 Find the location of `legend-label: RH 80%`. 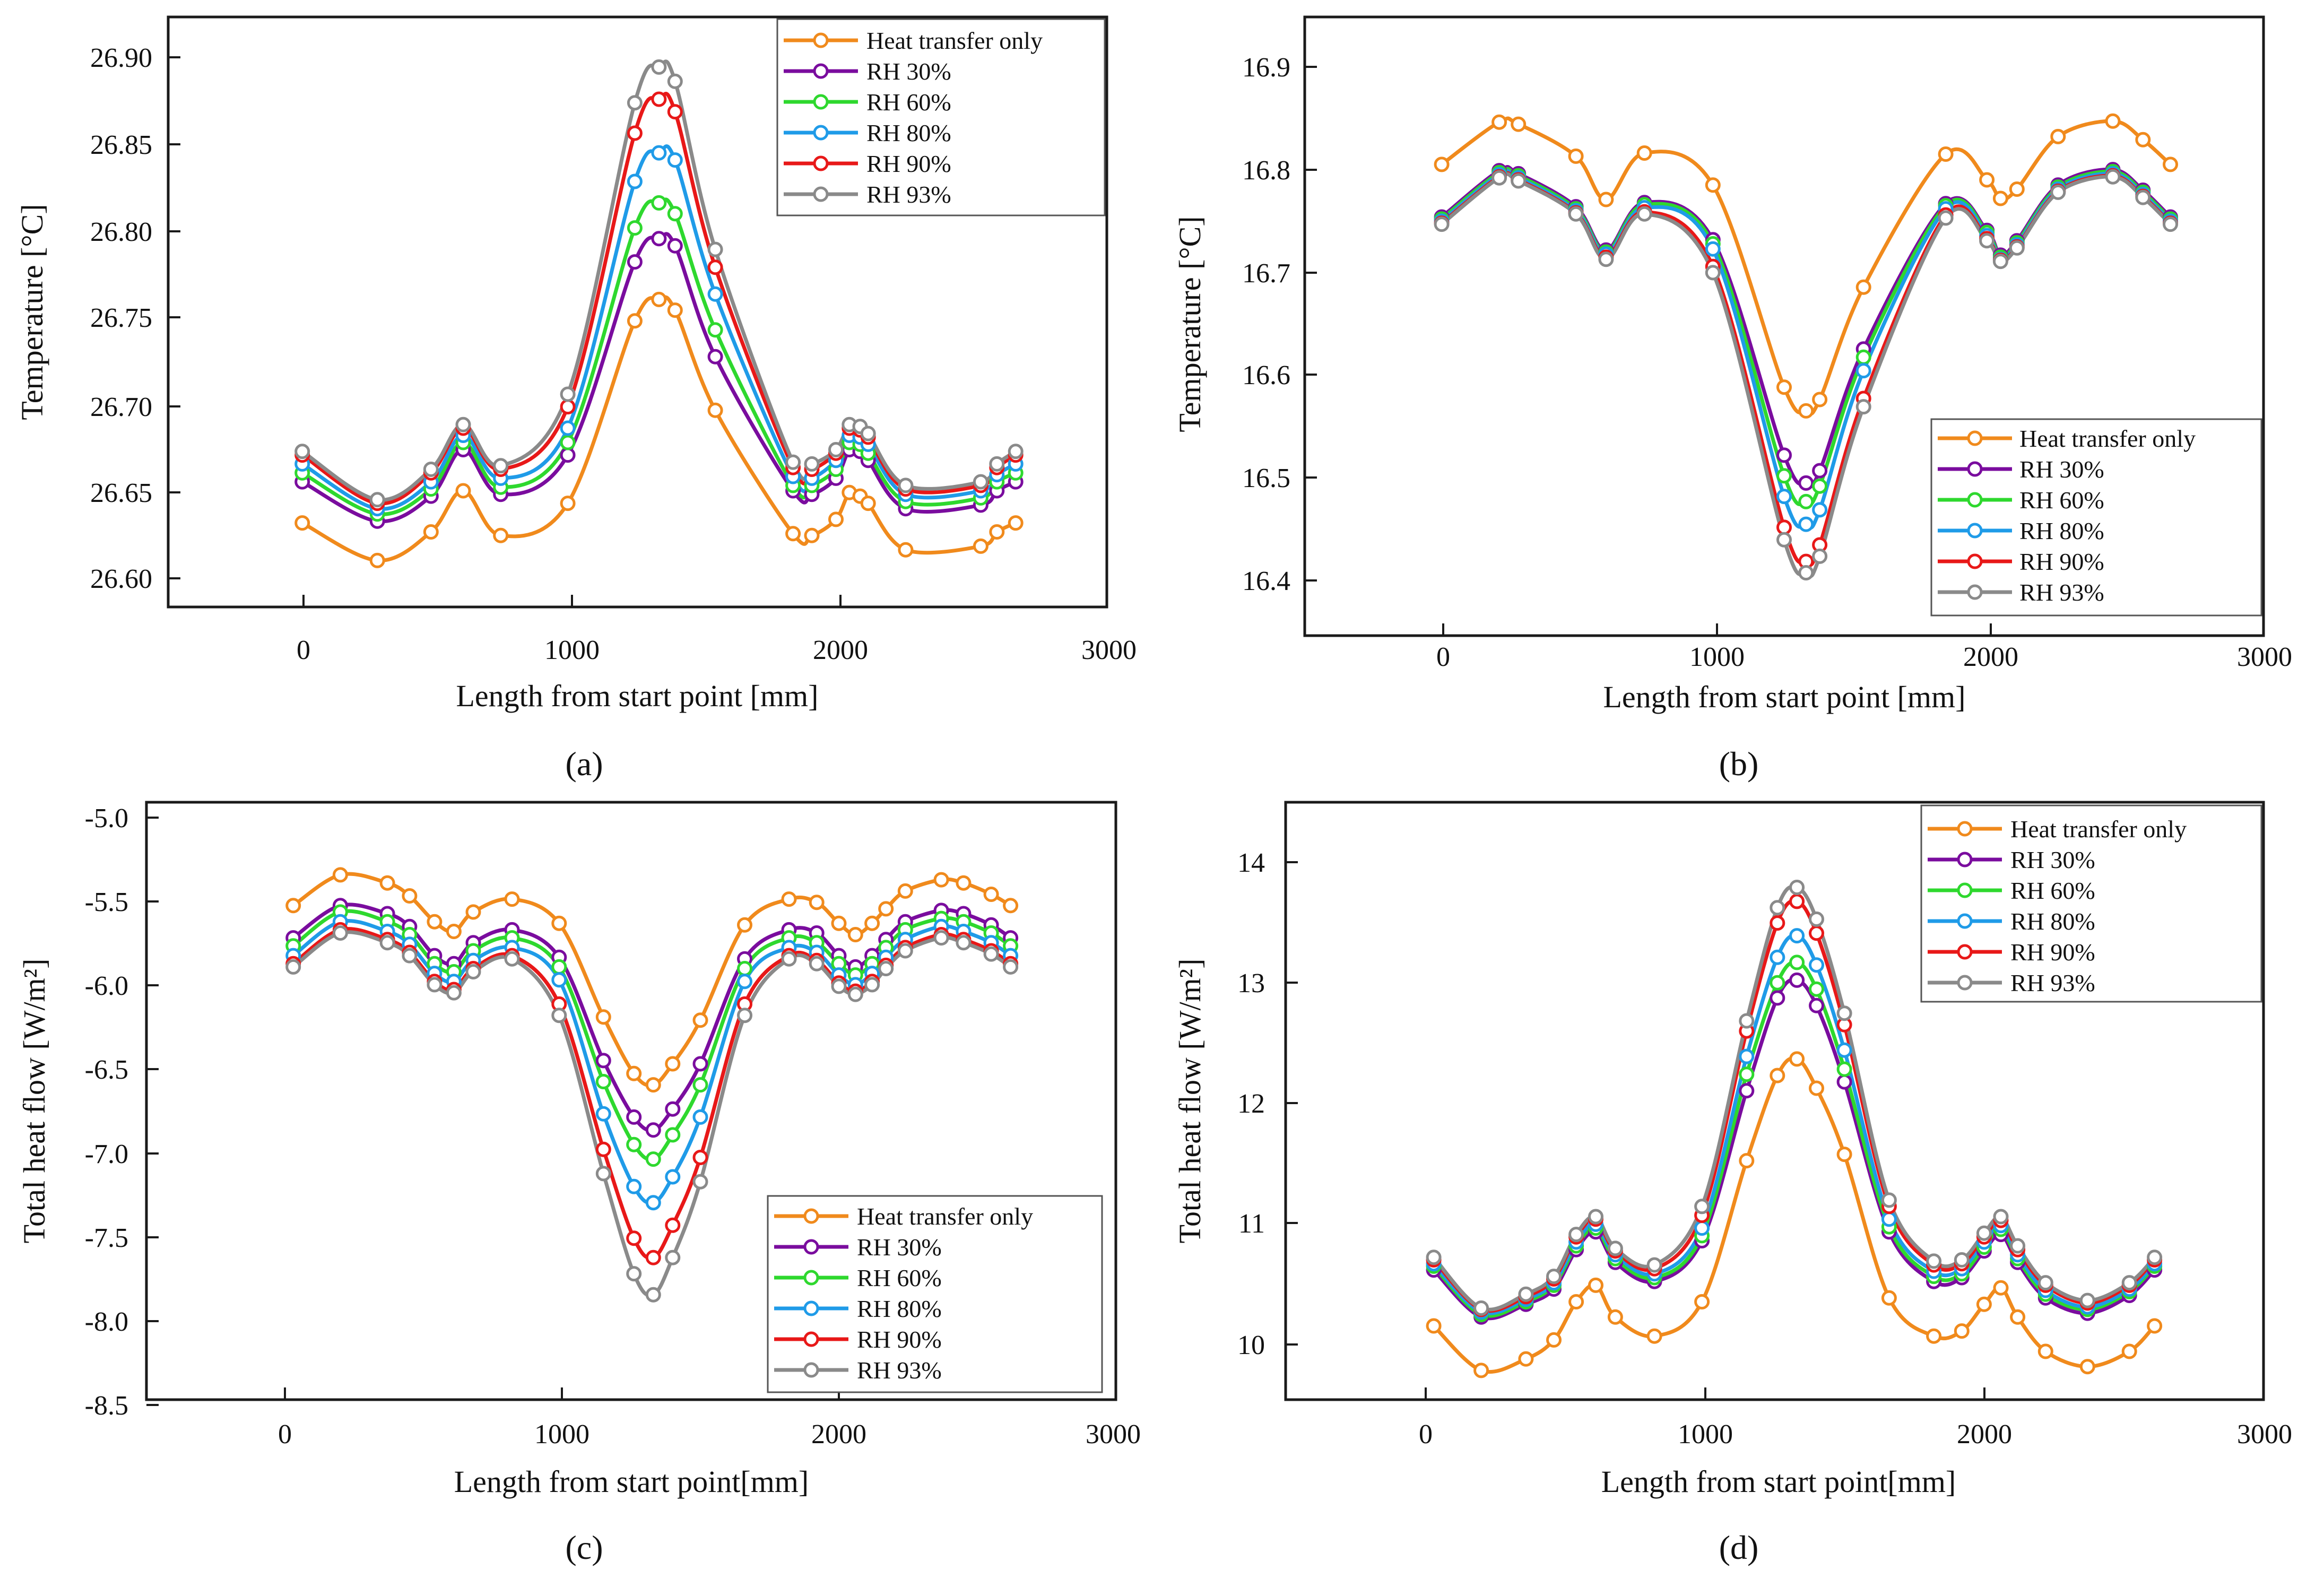

legend-label: RH 80% is located at coordinates (2052, 921).